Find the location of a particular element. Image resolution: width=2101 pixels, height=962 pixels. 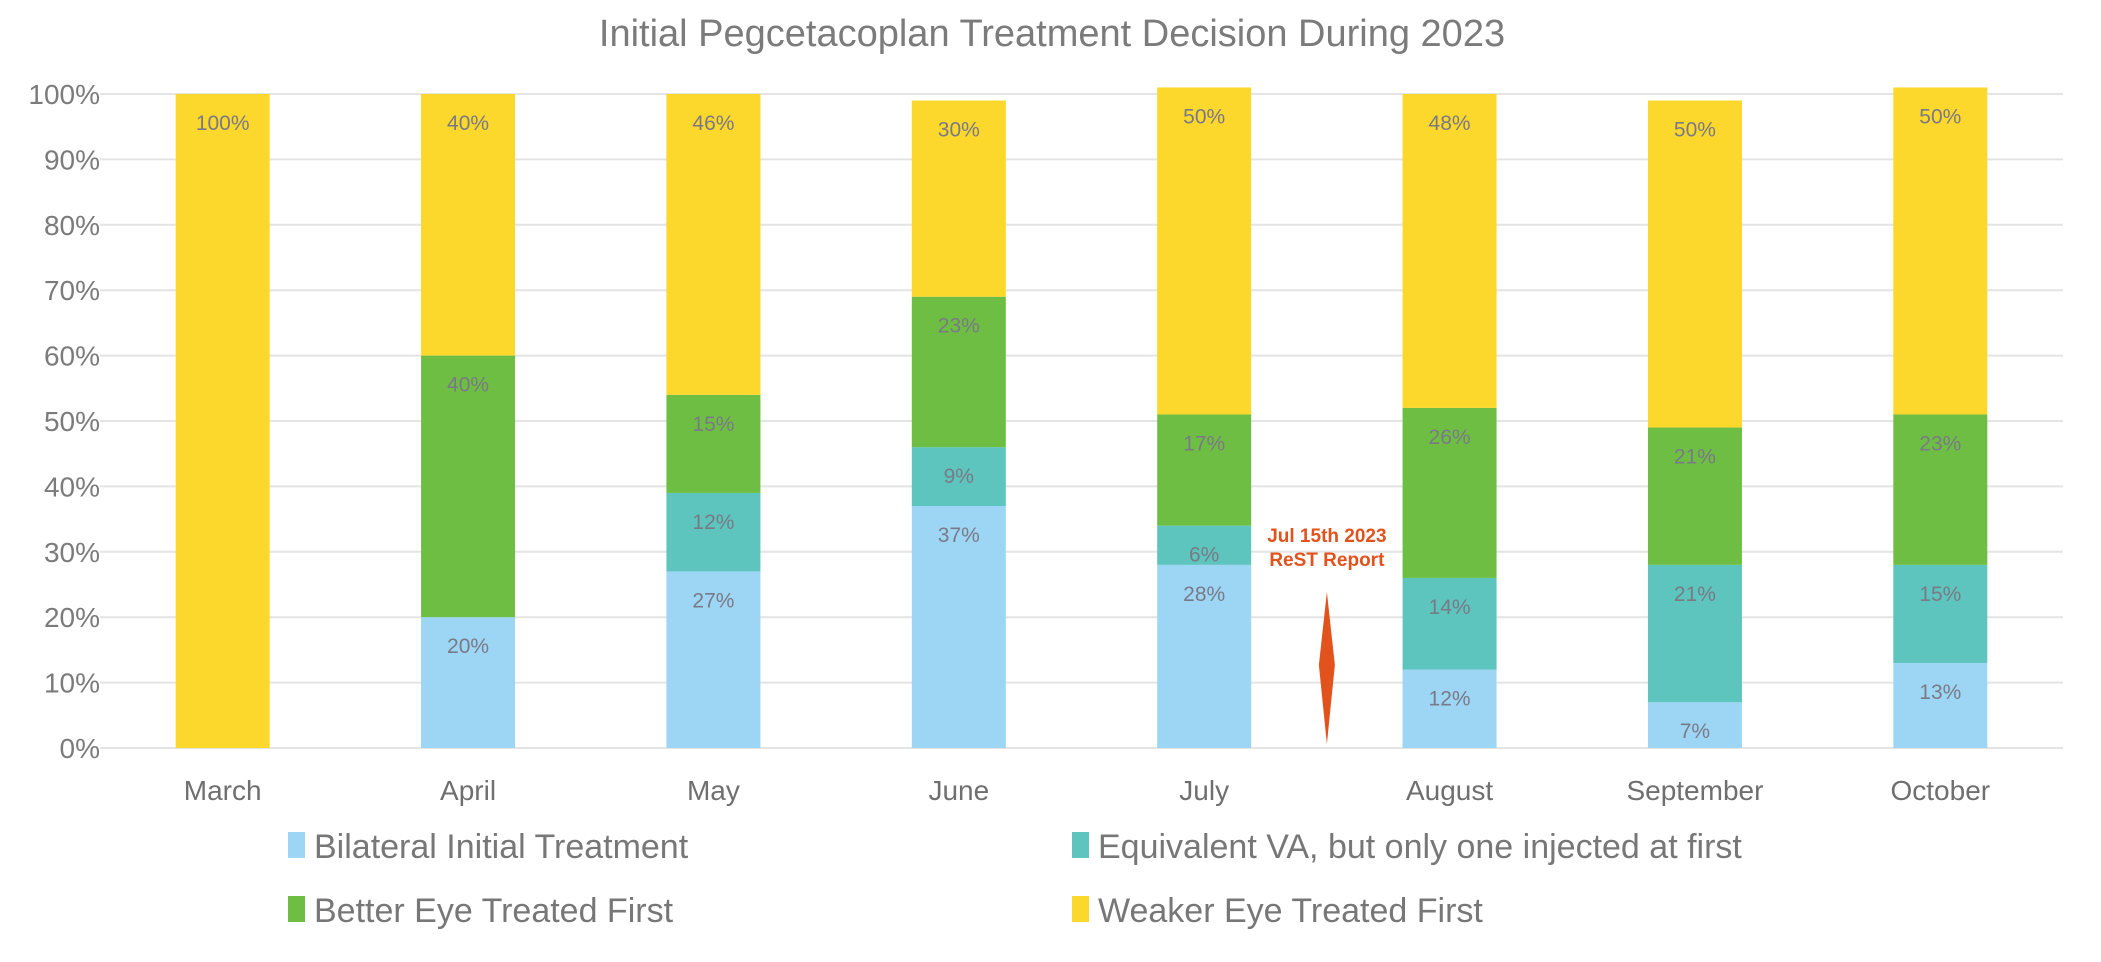

annotation-text: Jul 15th 2023 is located at coordinates (1326, 536).